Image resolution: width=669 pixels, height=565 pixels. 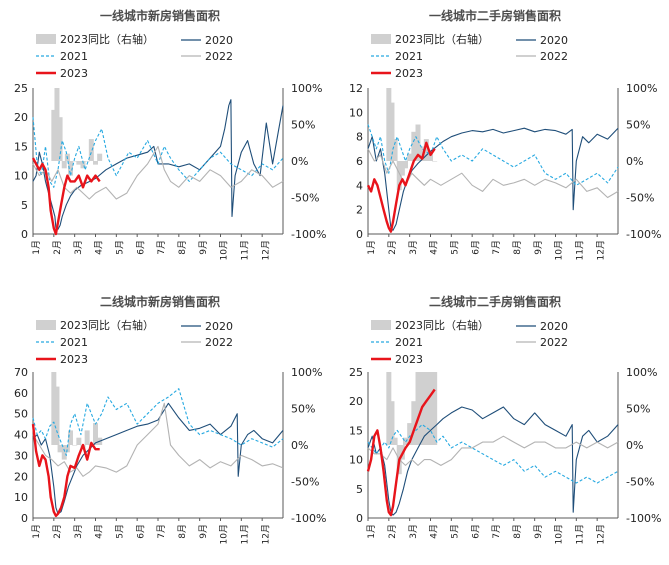 What do you see at coordinates (517, 247) in the screenshot?
I see `x-tick-label: 8月` at bounding box center [517, 247].